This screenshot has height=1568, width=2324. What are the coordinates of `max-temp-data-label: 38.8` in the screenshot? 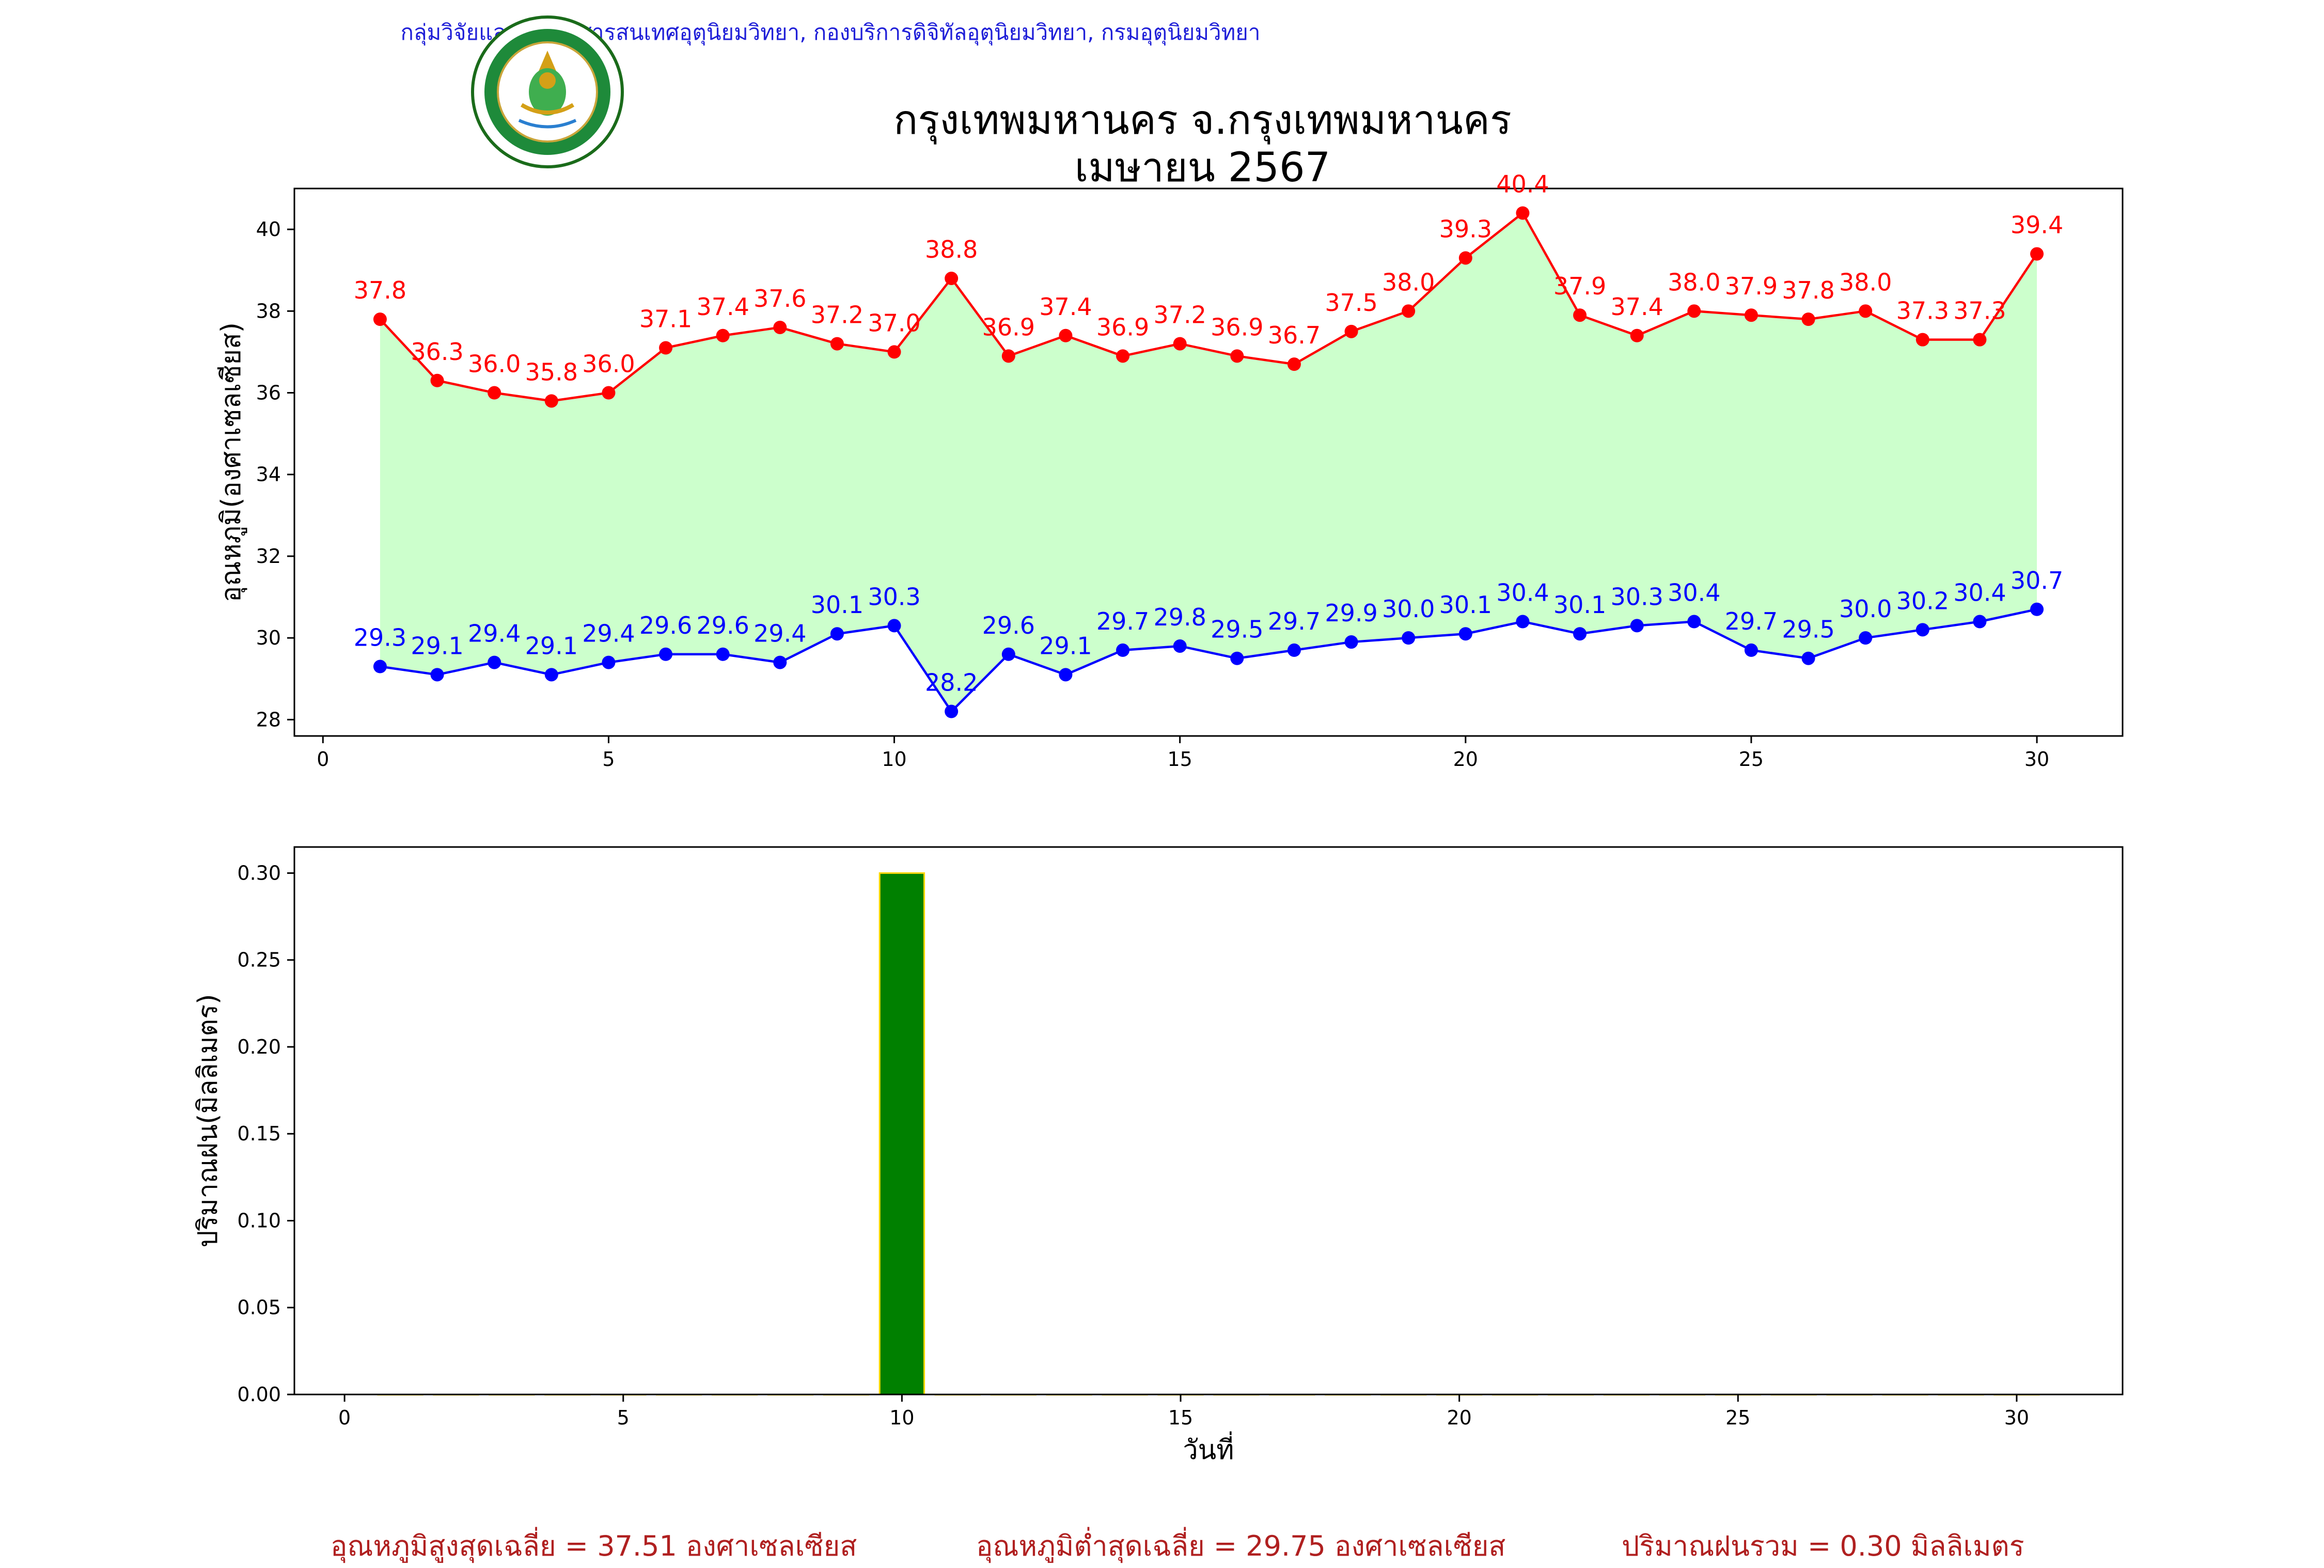 It's located at (952, 250).